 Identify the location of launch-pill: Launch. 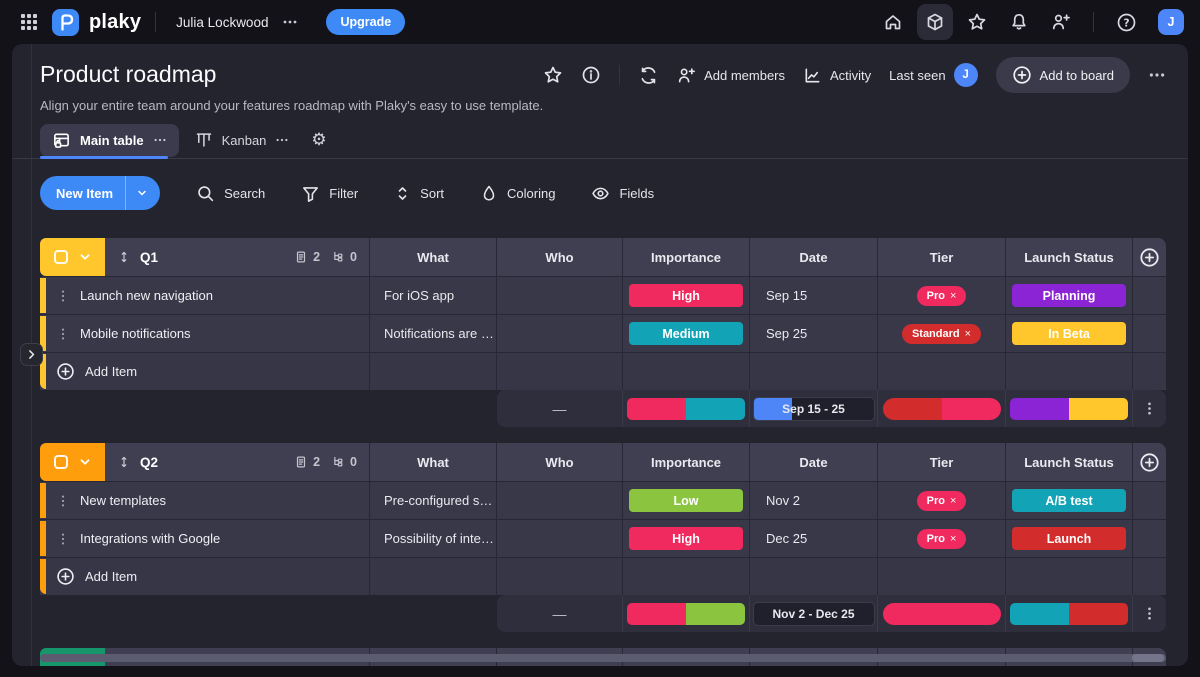
(1069, 538).